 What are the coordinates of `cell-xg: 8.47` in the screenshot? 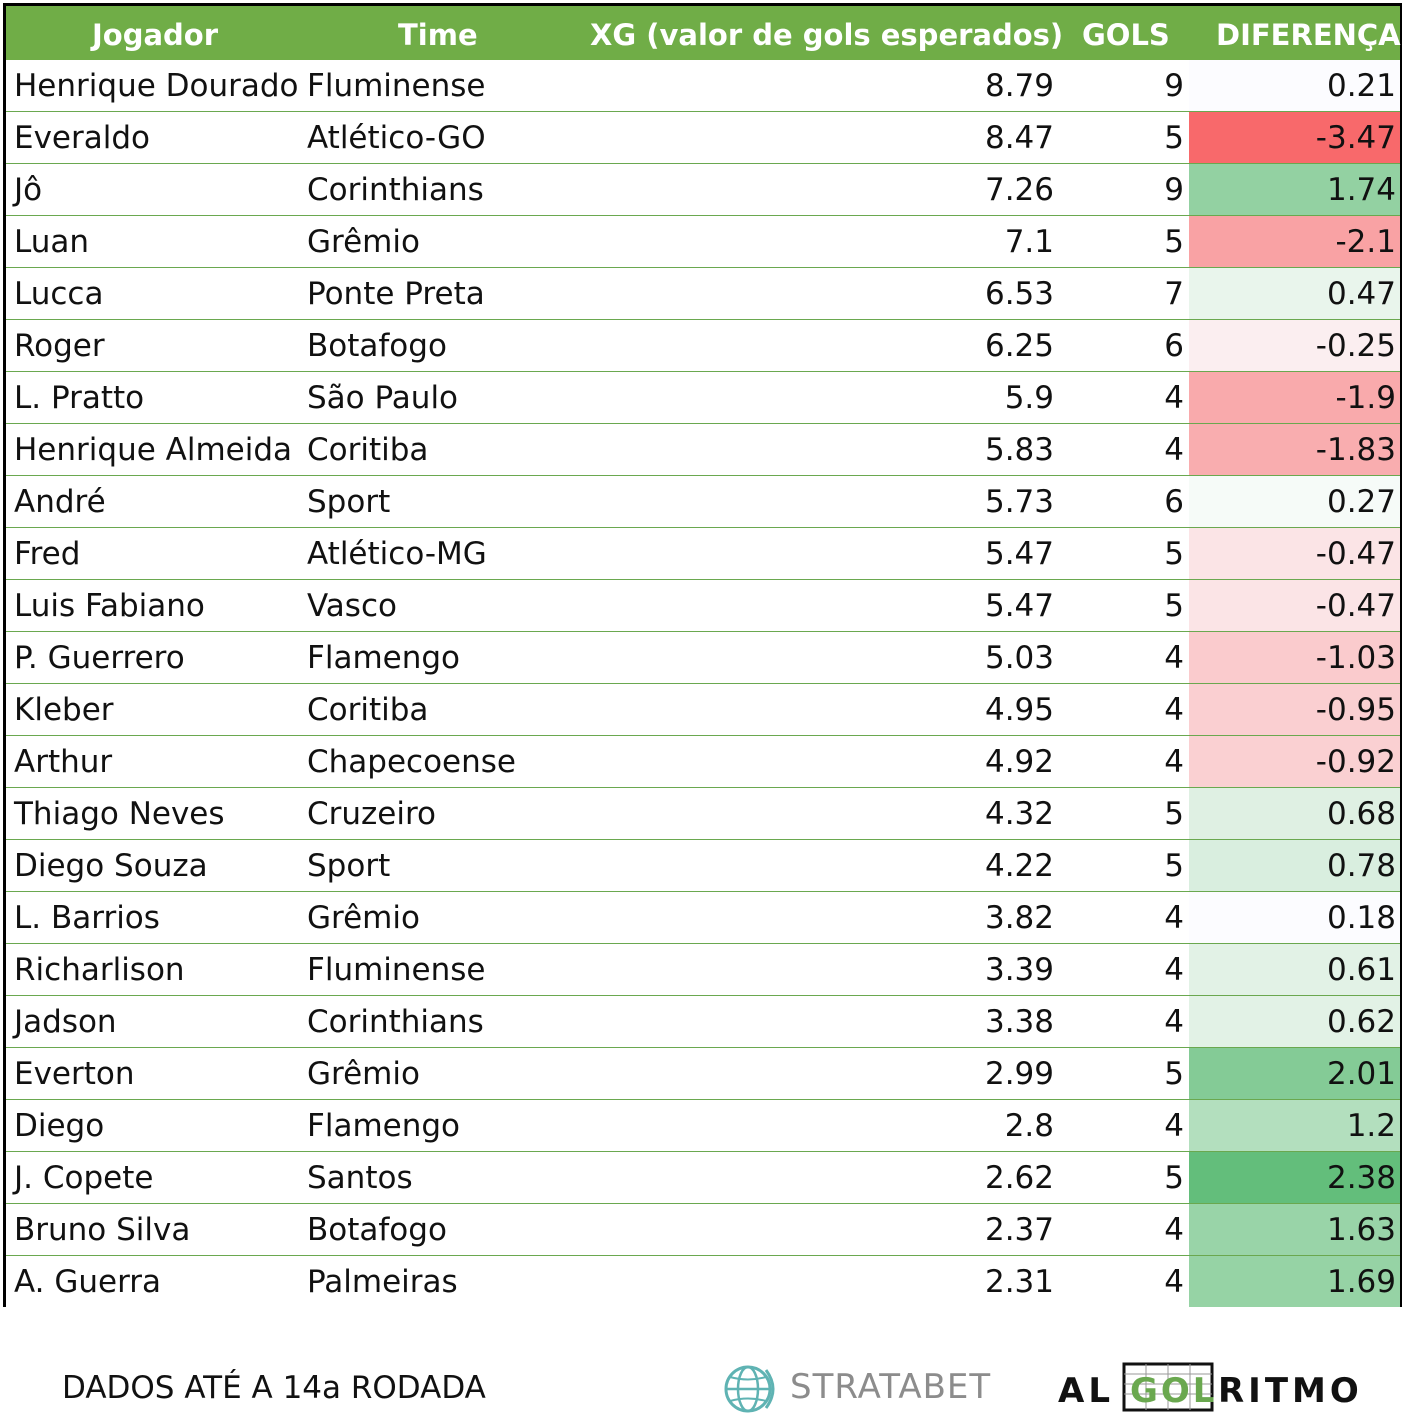 It's located at (1019, 138).